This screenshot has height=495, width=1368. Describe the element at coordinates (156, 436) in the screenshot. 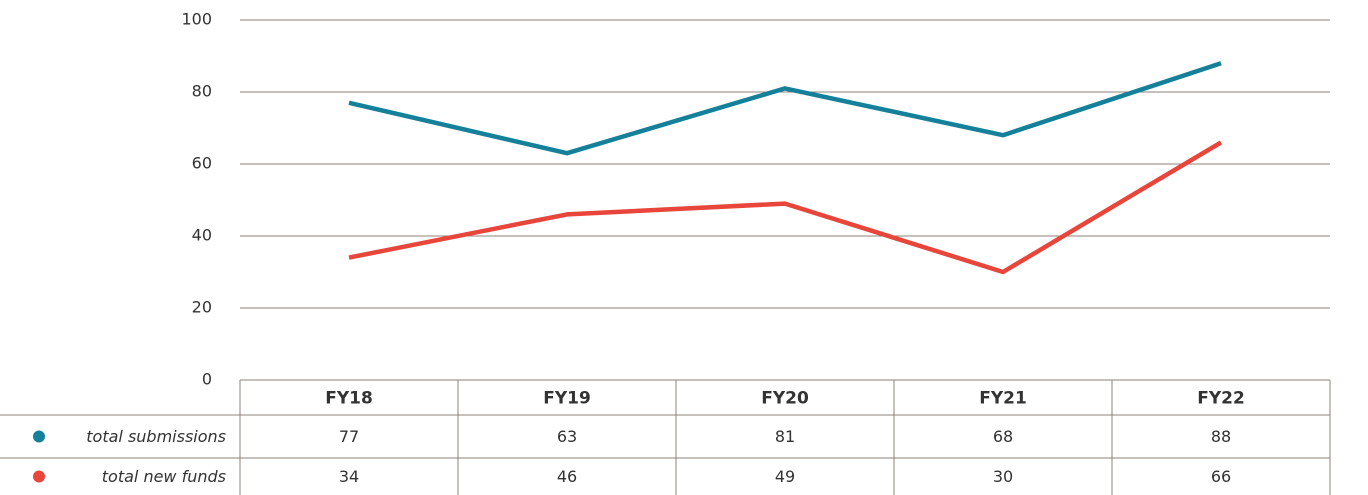

I see `legend-label: total submissions` at that location.